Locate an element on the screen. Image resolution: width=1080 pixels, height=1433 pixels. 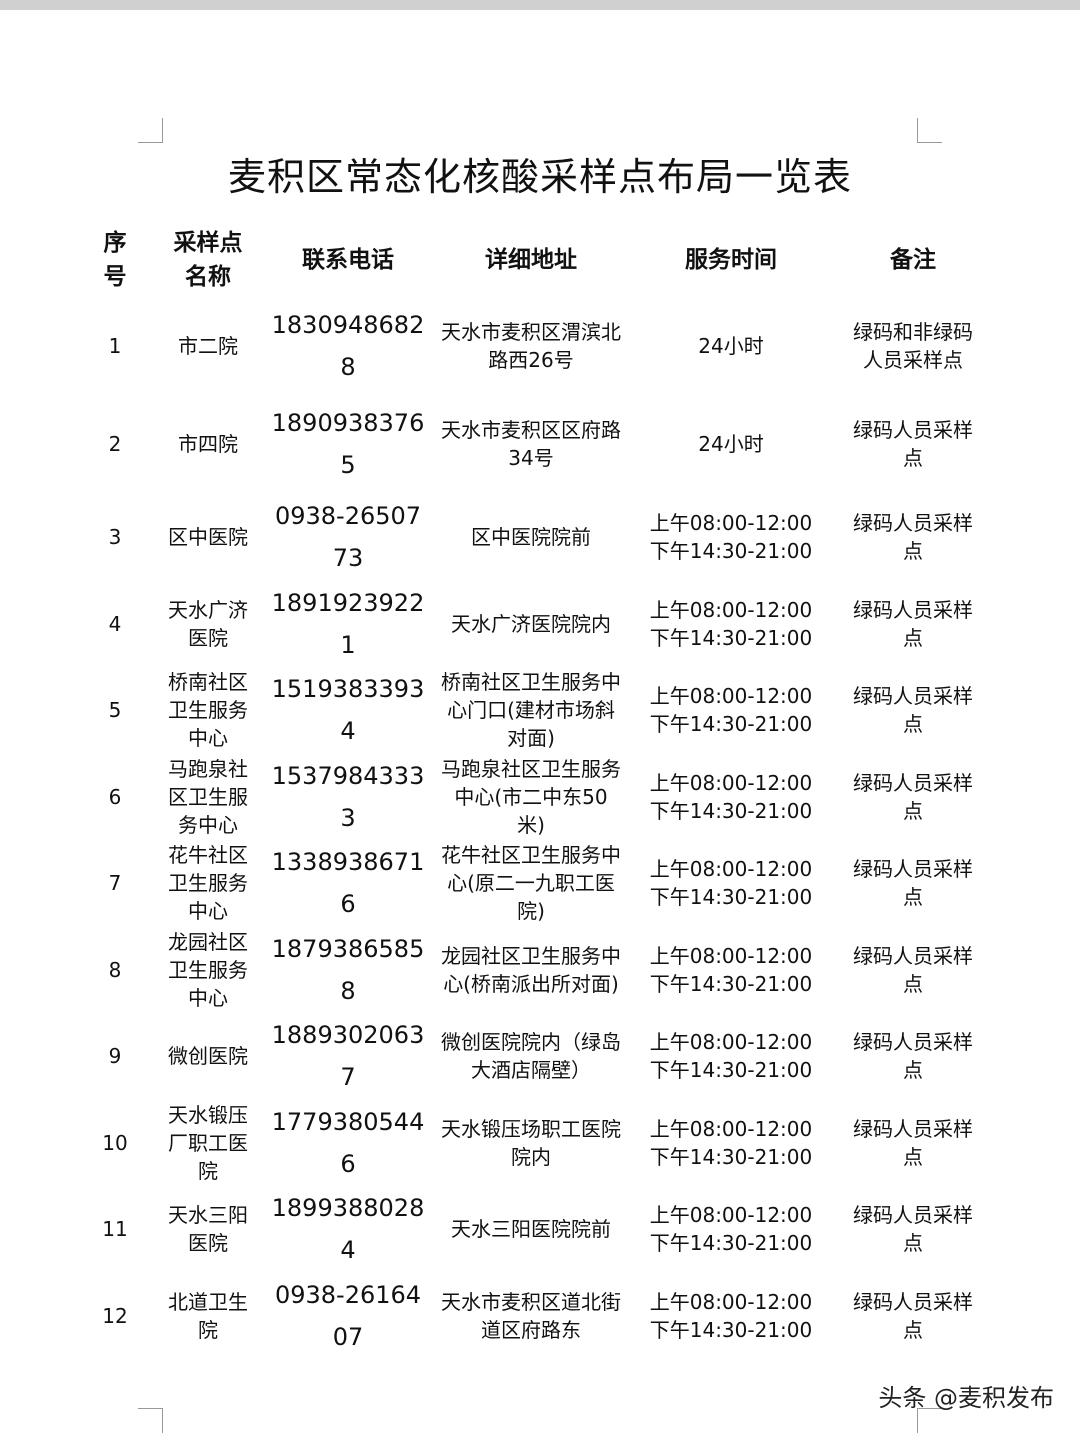
cell-note: 绿码和非绿码人员采样点 is located at coordinates (913, 346).